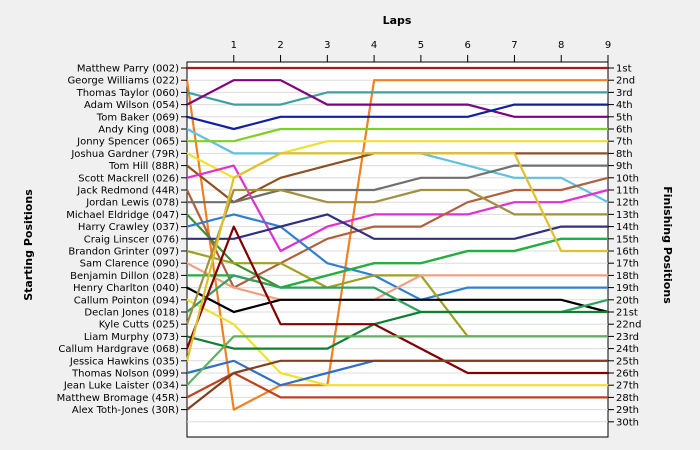 The image size is (700, 450). I want to click on starting-position-label: Matthew Parry (002), so click(128, 69).